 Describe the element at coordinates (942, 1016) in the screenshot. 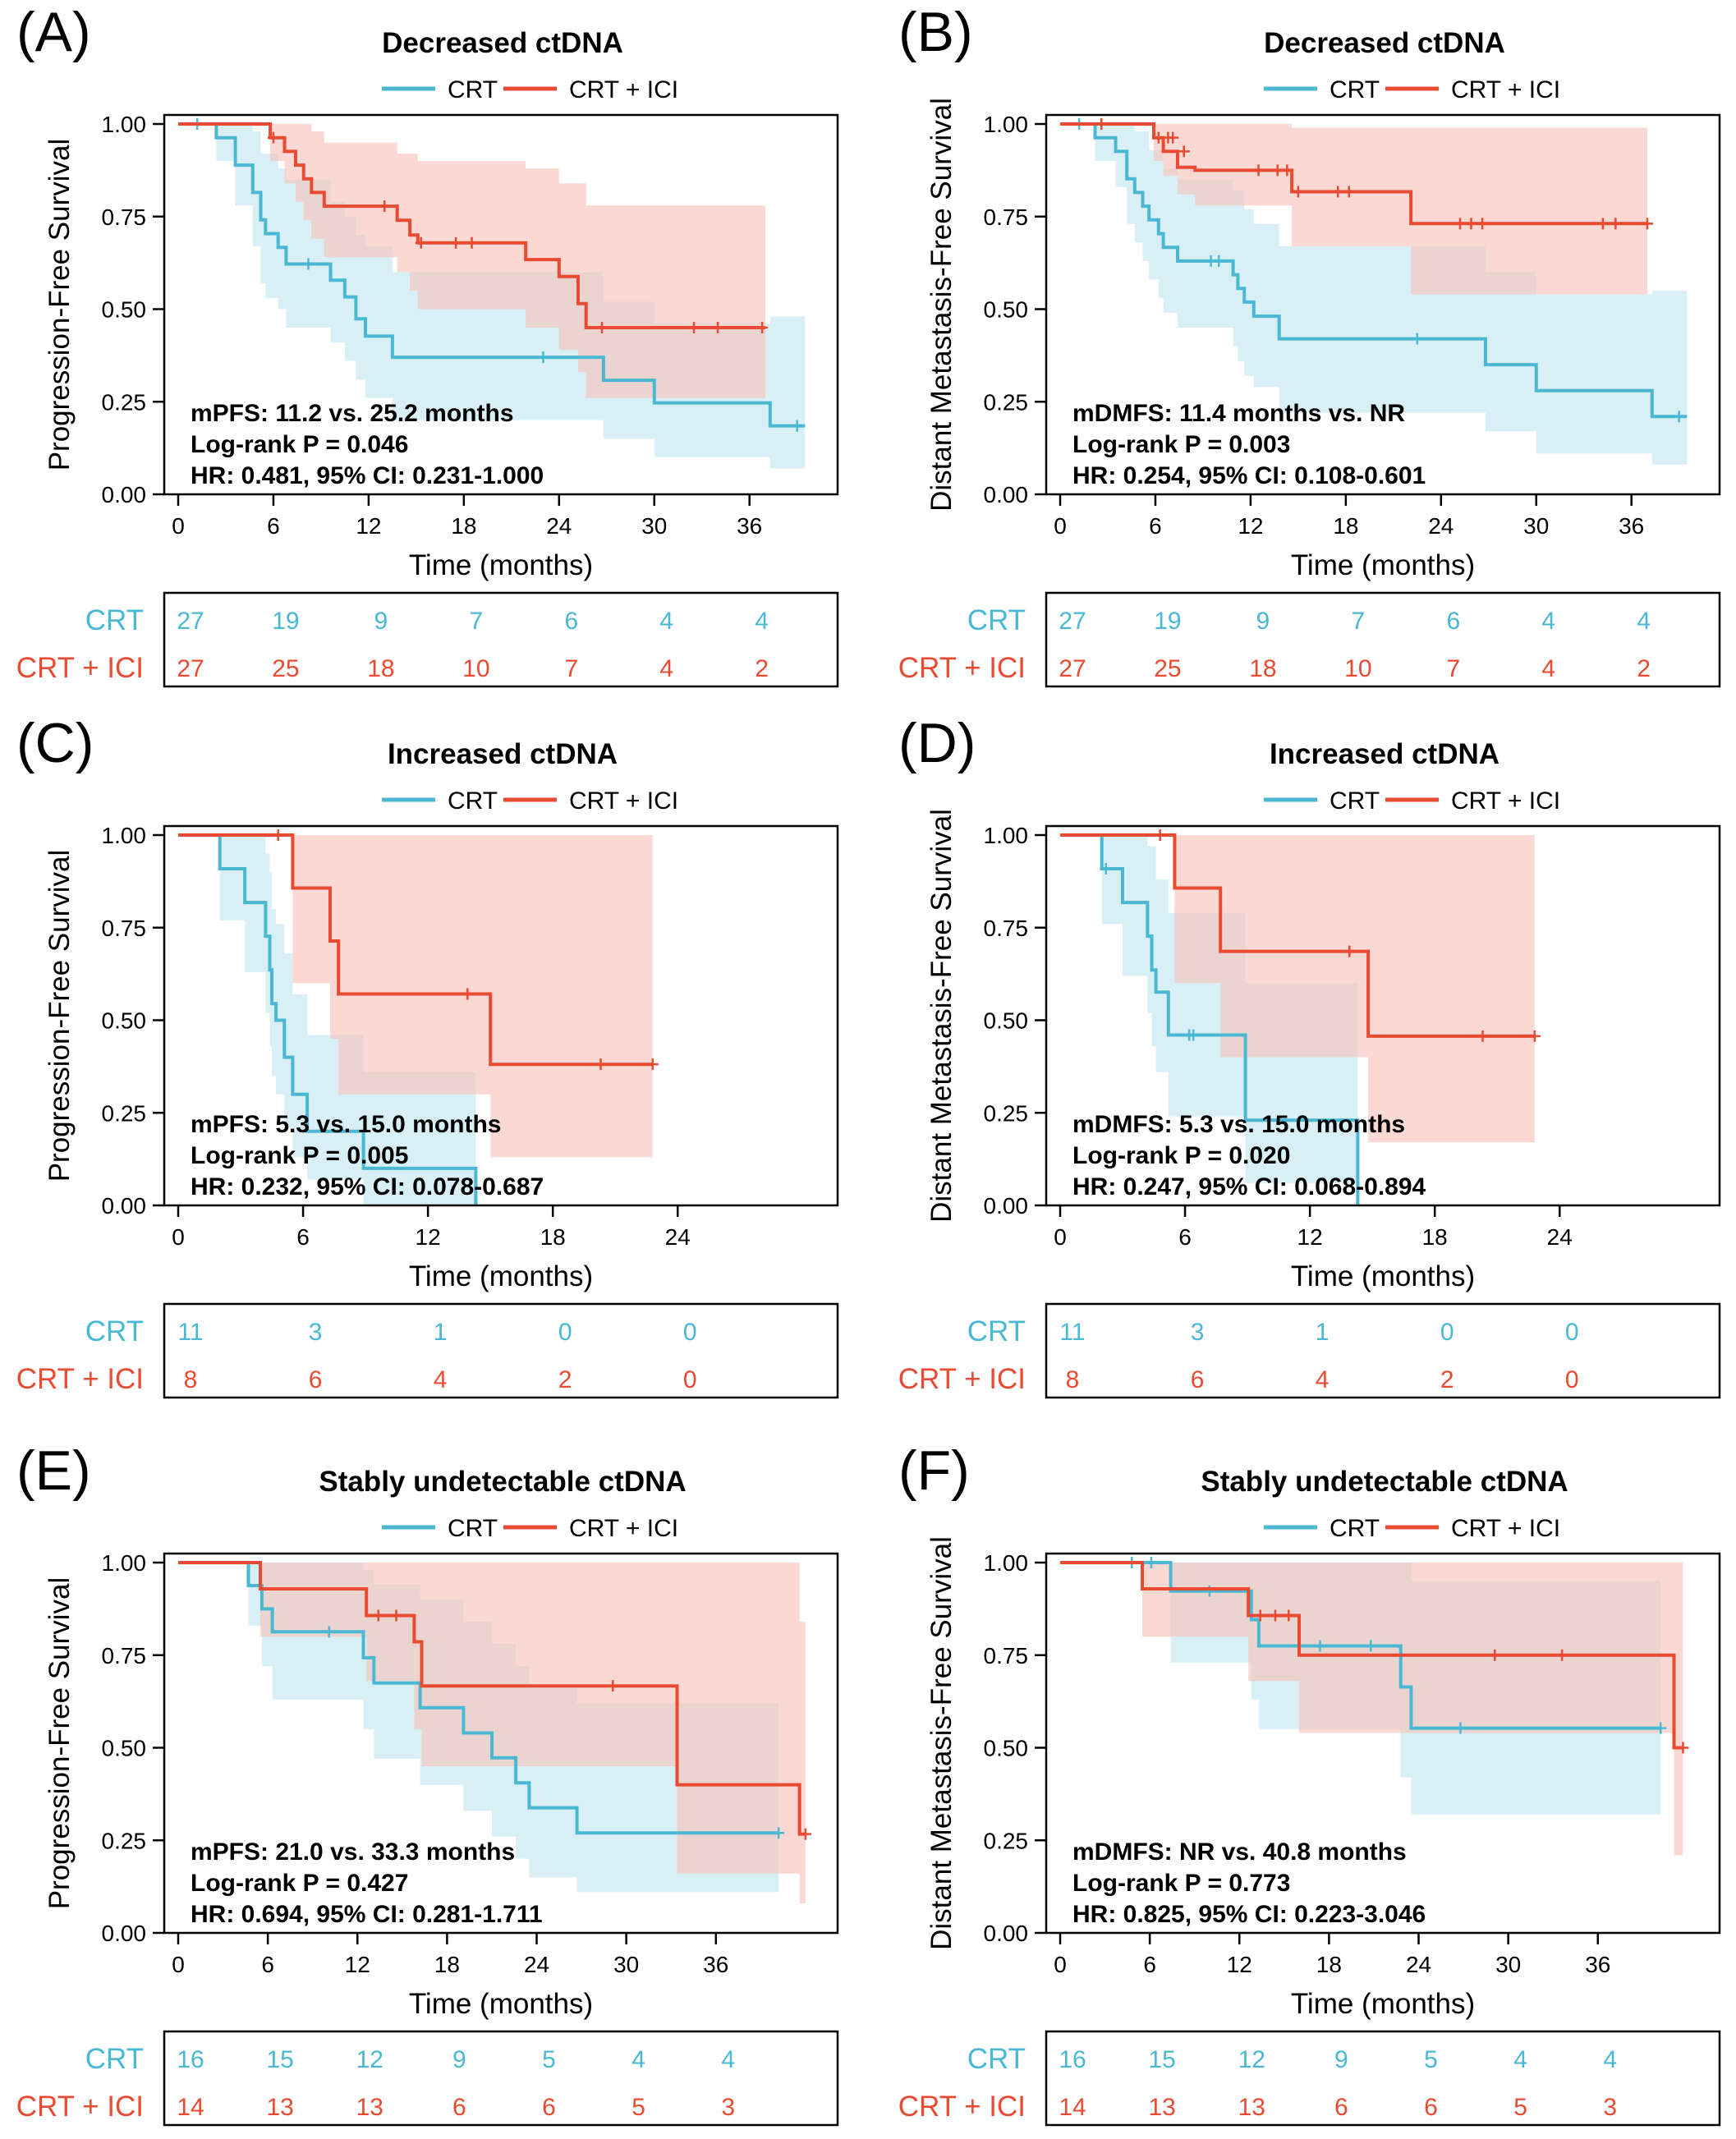

I see `y-axis-title: Distant Metastasis-Free Survival` at that location.